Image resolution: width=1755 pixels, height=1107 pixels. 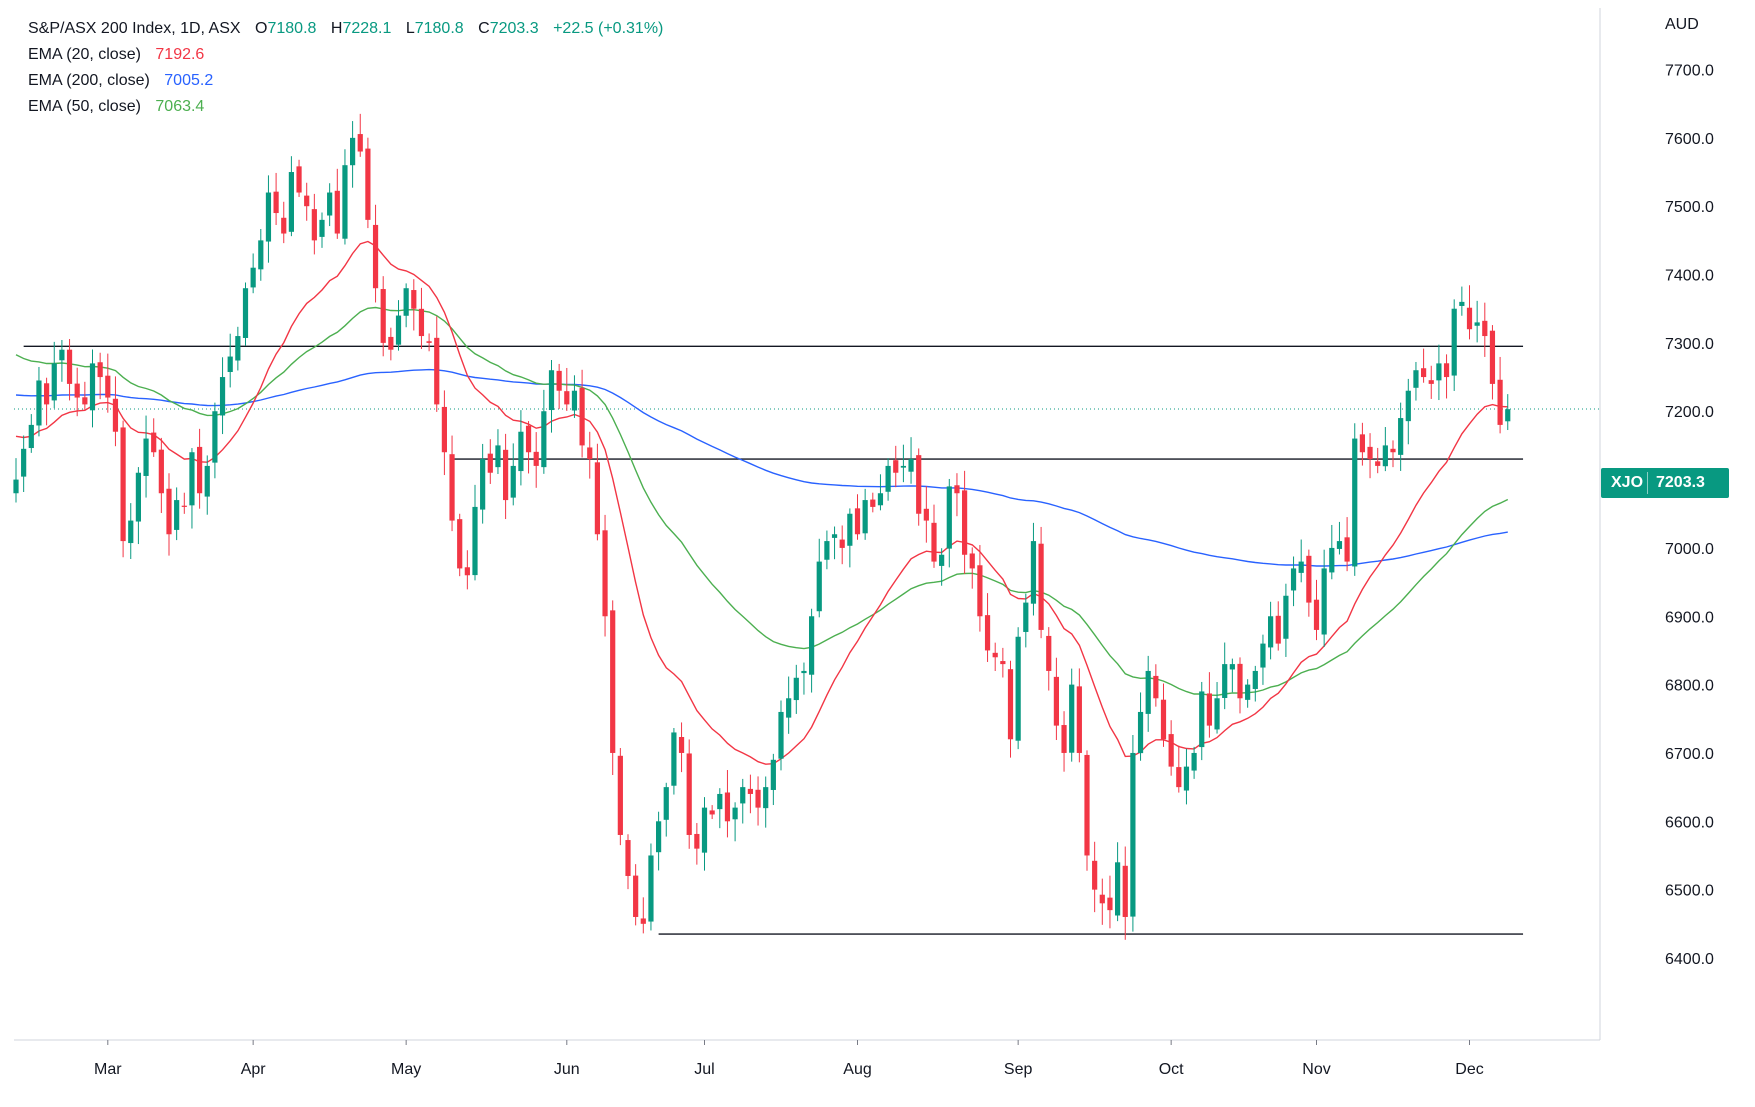 What do you see at coordinates (89, 80) in the screenshot?
I see `indicator-label: EMA (200, close)` at bounding box center [89, 80].